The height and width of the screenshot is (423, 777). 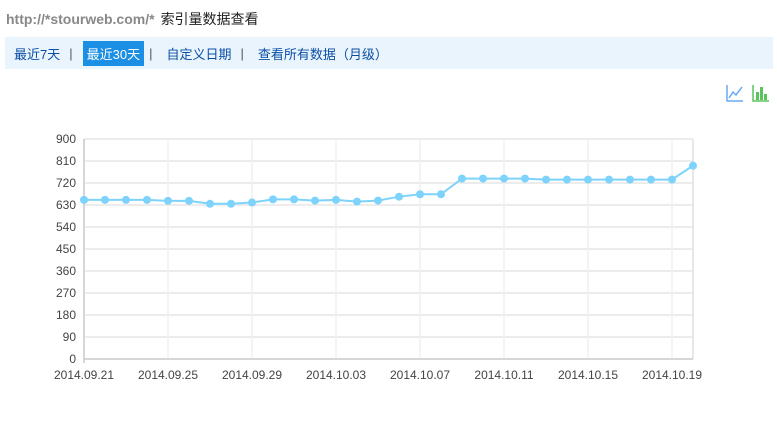 What do you see at coordinates (66, 161) in the screenshot?
I see `y-tick-label: 810` at bounding box center [66, 161].